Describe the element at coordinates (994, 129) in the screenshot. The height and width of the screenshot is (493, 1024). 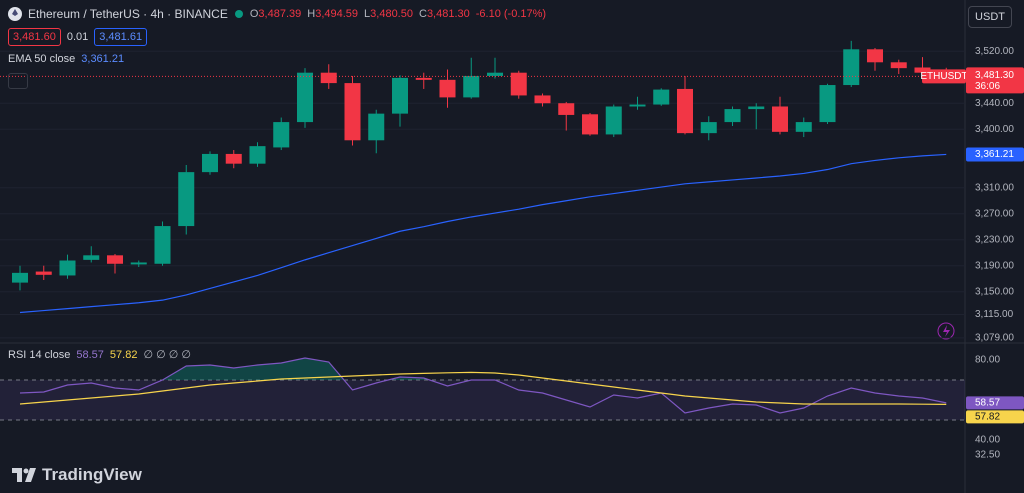
I see `y-tick-label: 3,400.00` at that location.